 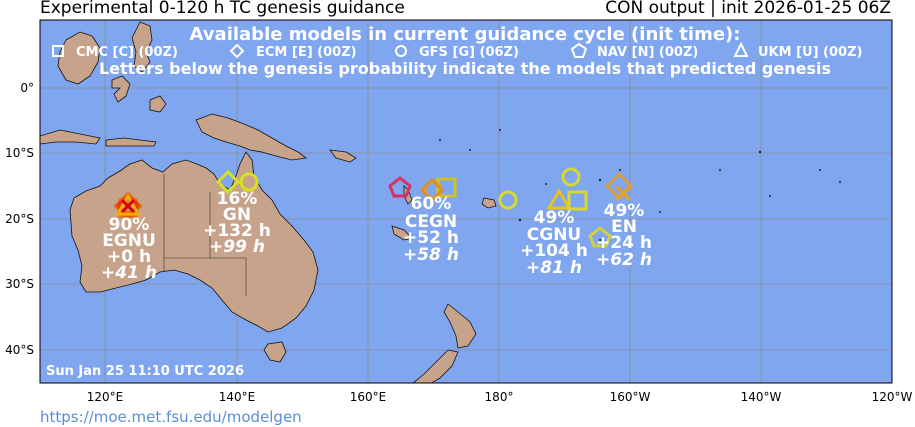 What do you see at coordinates (554, 235) in the screenshot?
I see `genesis-models: CGNU` at bounding box center [554, 235].